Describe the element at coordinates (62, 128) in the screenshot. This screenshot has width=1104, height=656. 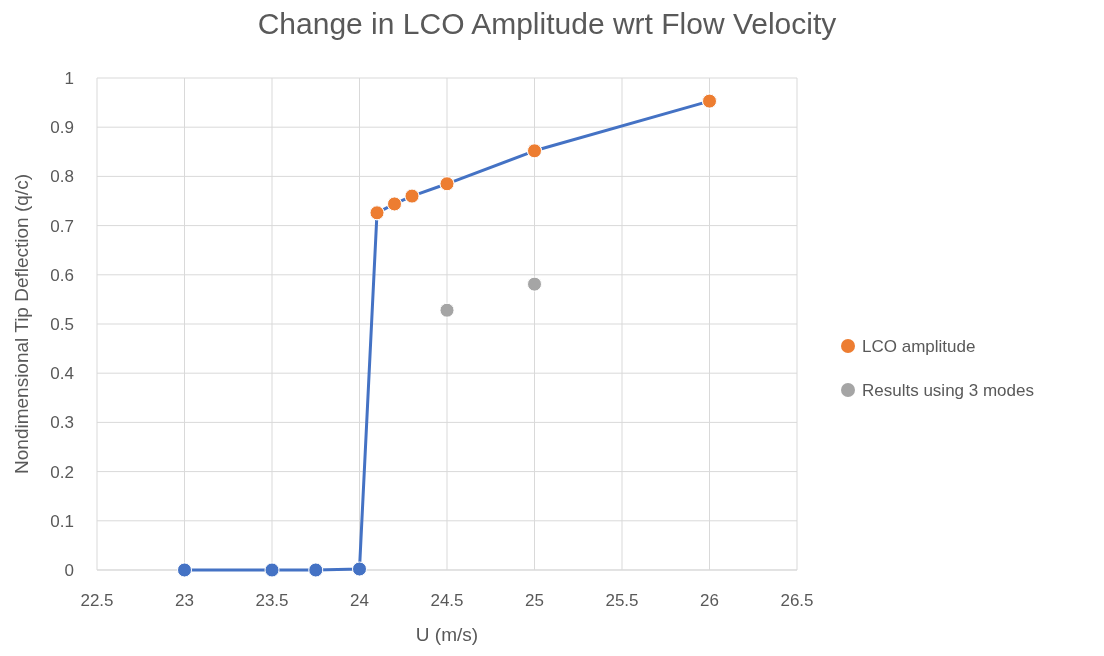
I see `y-tick-label: 0.9` at that location.